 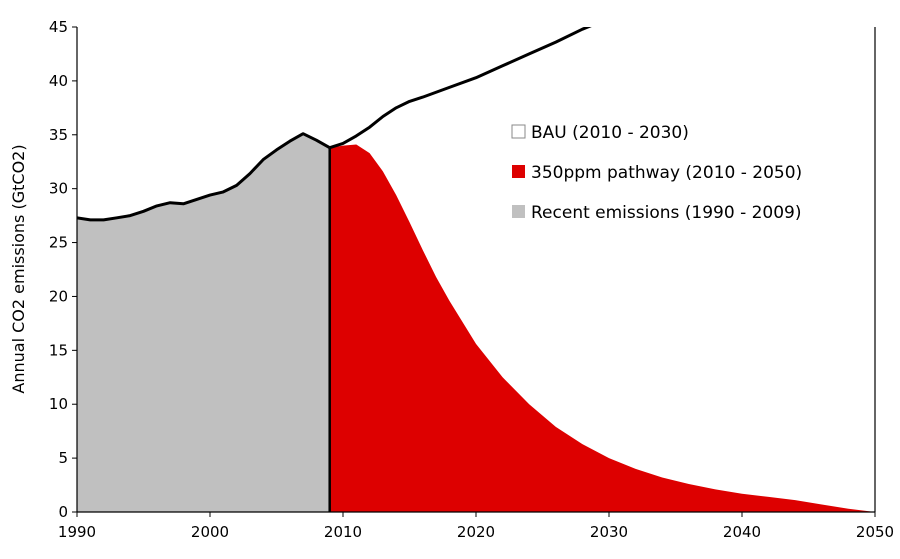 I want to click on x-tick-label: 2050, so click(x=875, y=532).